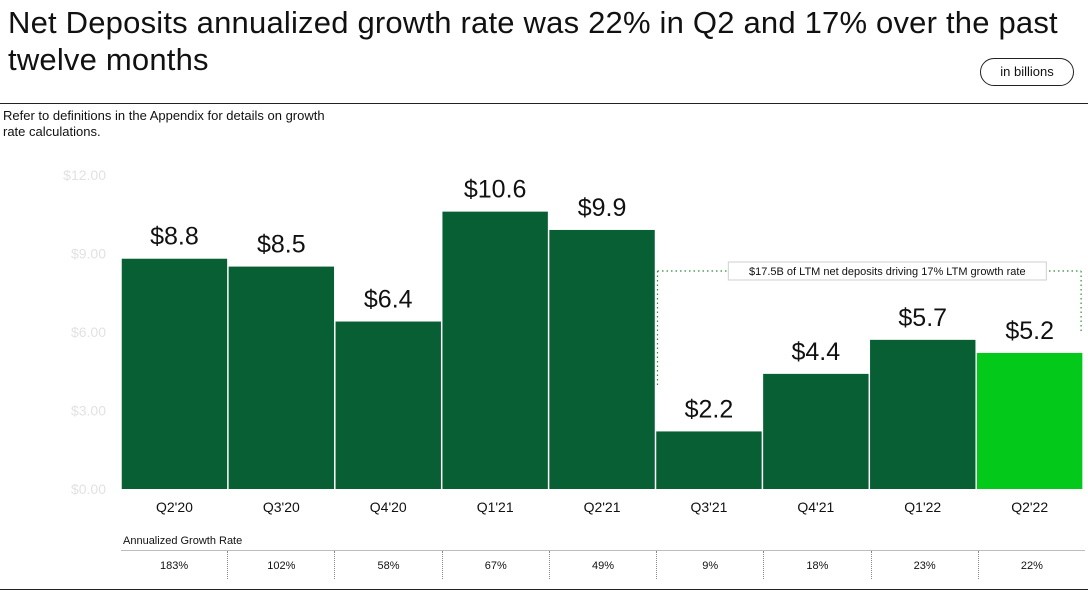 The height and width of the screenshot is (592, 1088). What do you see at coordinates (388, 300) in the screenshot?
I see `bar-value-label: $6.4` at bounding box center [388, 300].